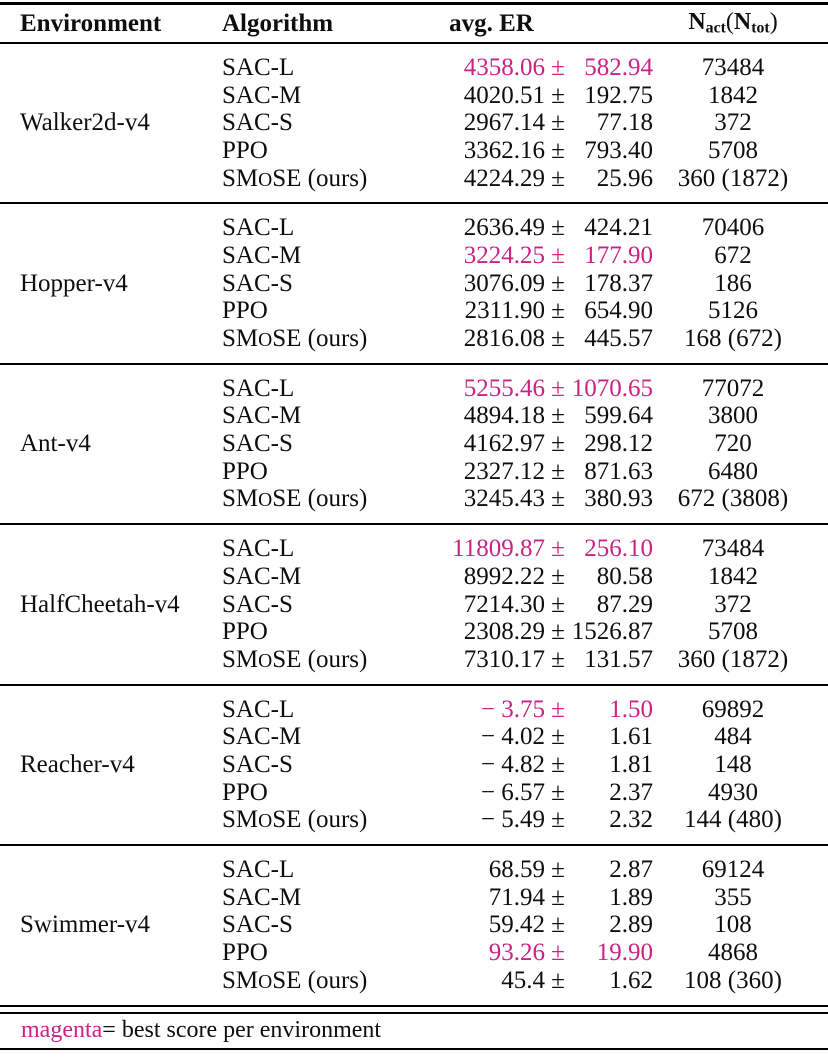 The width and height of the screenshot is (828, 1061). I want to click on table-row: SAC-S 2967.14 ± 77.18 372, so click(414, 123).